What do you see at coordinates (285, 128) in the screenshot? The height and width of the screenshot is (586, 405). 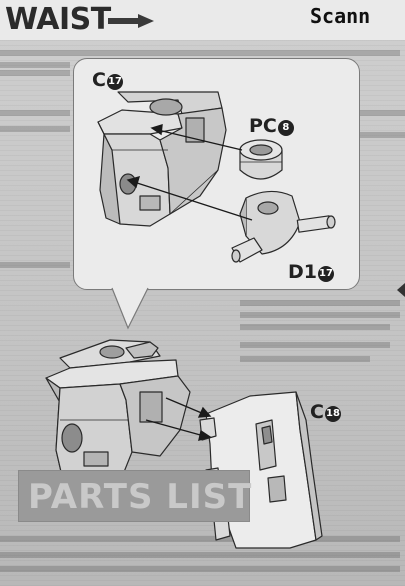 I see `part-number-badge: 8` at bounding box center [285, 128].